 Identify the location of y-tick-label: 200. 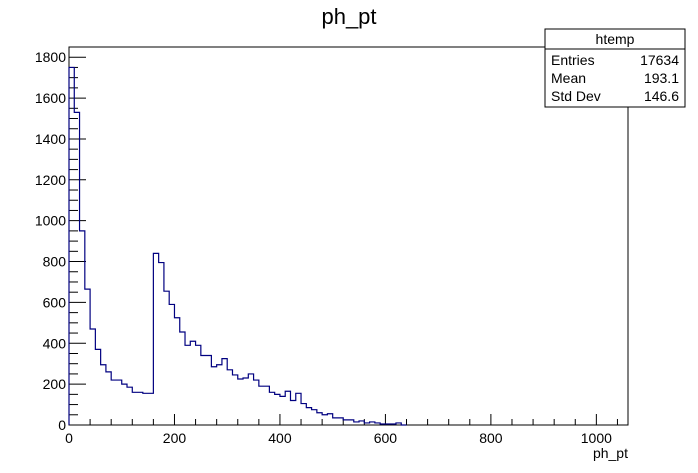
(55, 384).